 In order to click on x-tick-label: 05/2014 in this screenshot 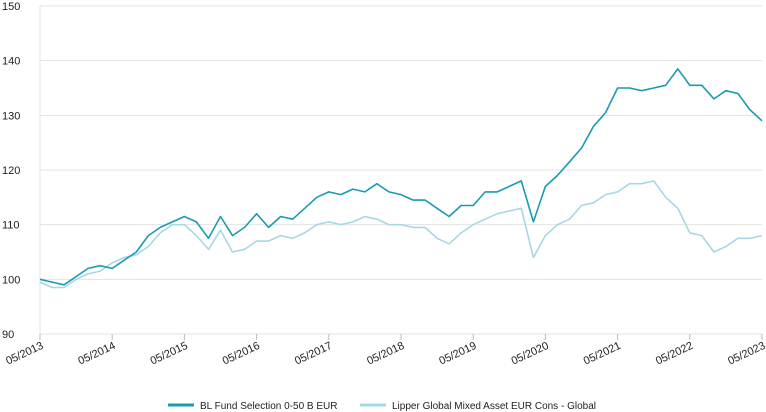, I will do `click(96, 354)`.